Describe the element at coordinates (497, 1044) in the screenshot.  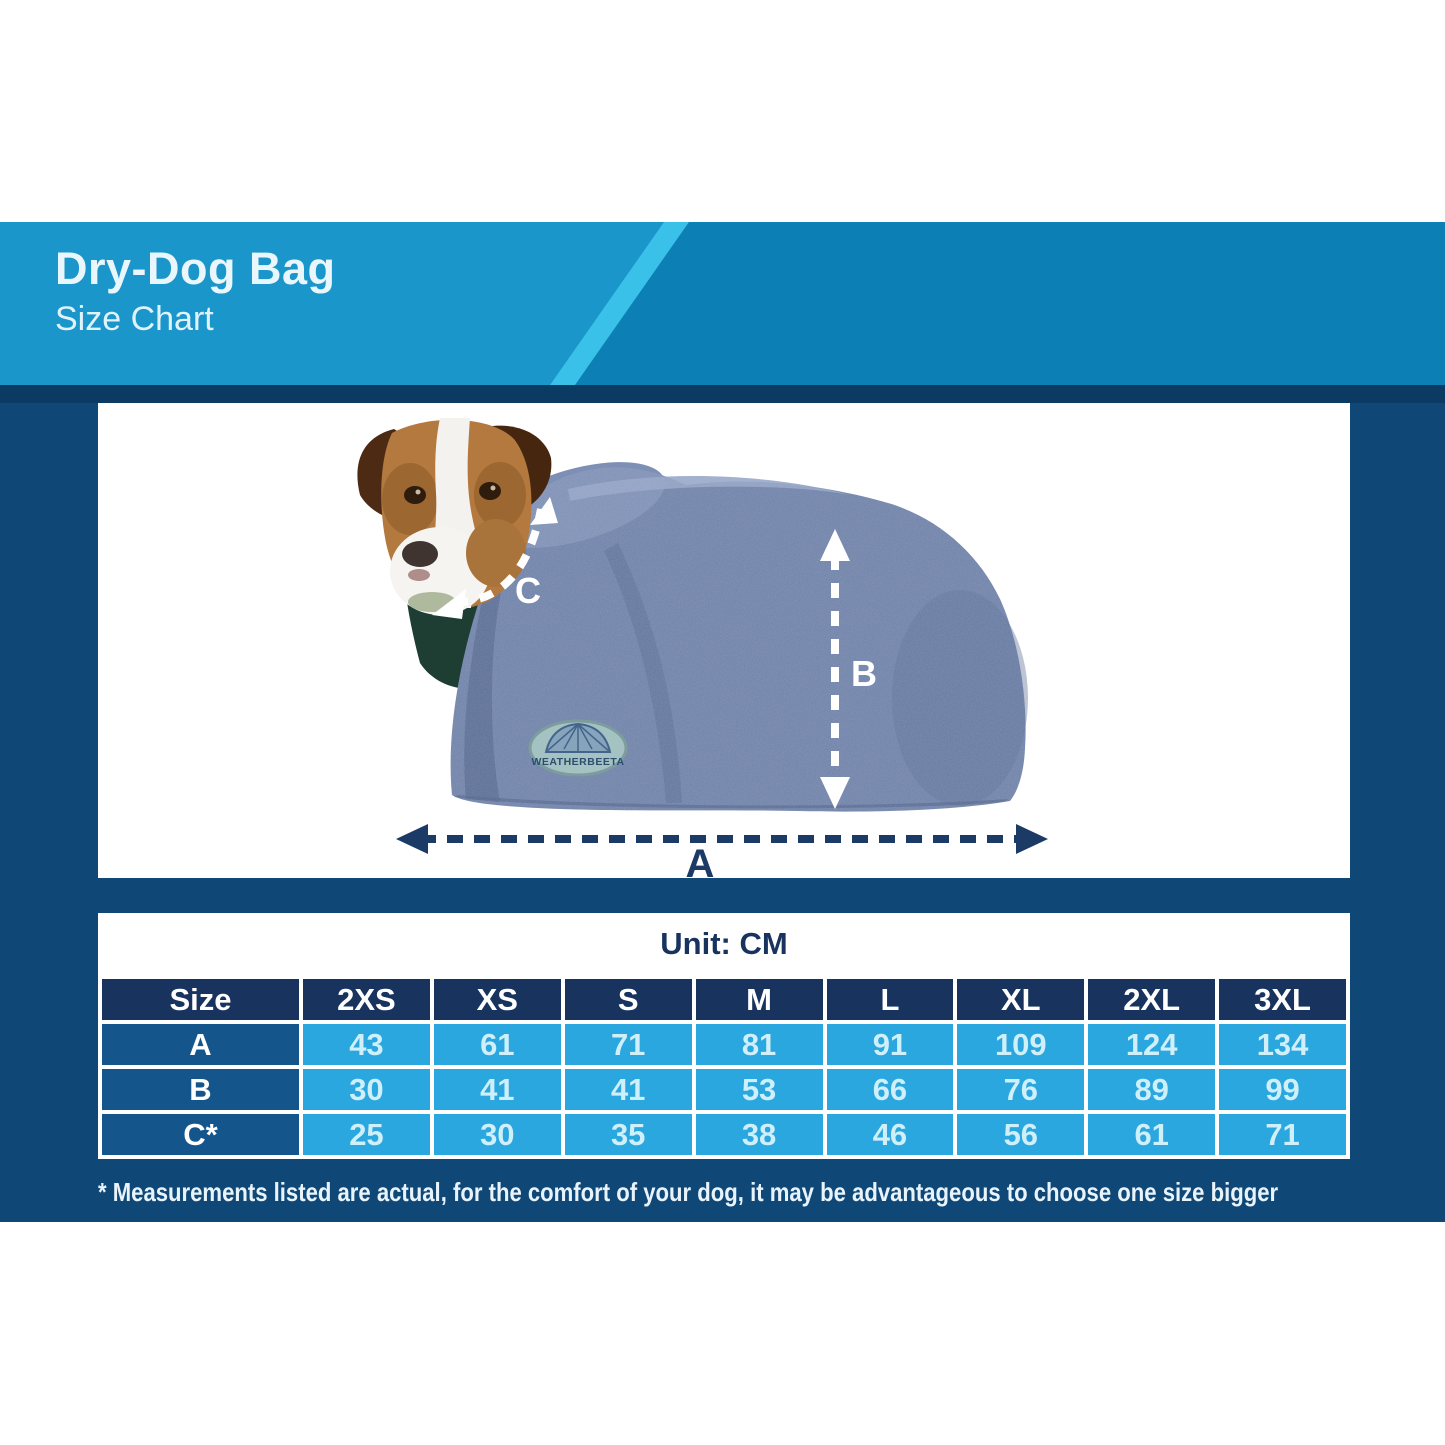
I see `cell-a-xs: 61` at that location.